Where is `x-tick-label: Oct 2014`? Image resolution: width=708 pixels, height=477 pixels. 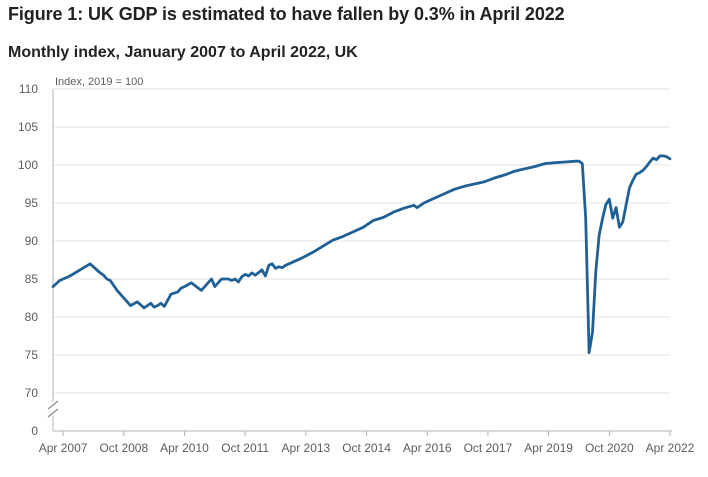 x-tick-label: Oct 2014 is located at coordinates (366, 448).